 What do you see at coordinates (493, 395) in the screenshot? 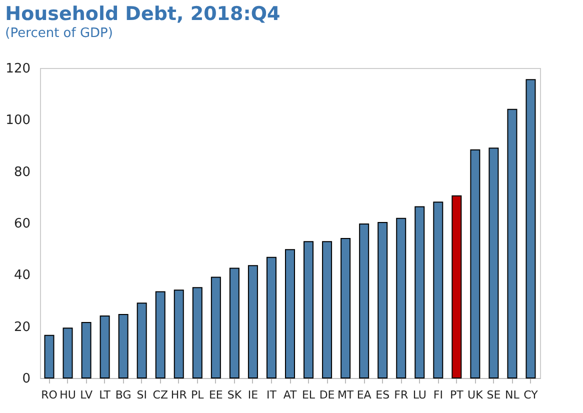
I see `x-tick-label: SE` at bounding box center [493, 395].